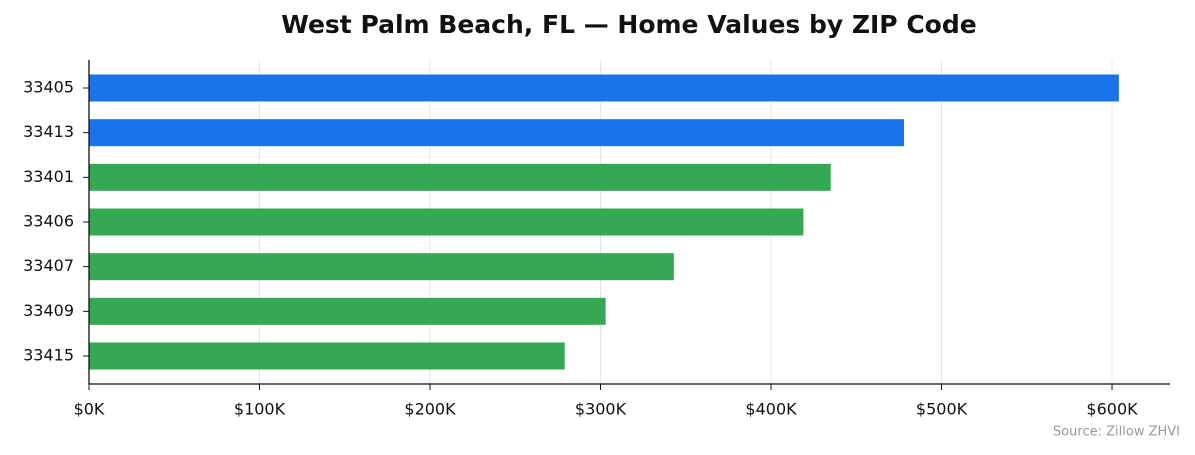 The width and height of the screenshot is (1195, 455). Describe the element at coordinates (48, 131) in the screenshot. I see `y-tick-label: 33413` at that location.